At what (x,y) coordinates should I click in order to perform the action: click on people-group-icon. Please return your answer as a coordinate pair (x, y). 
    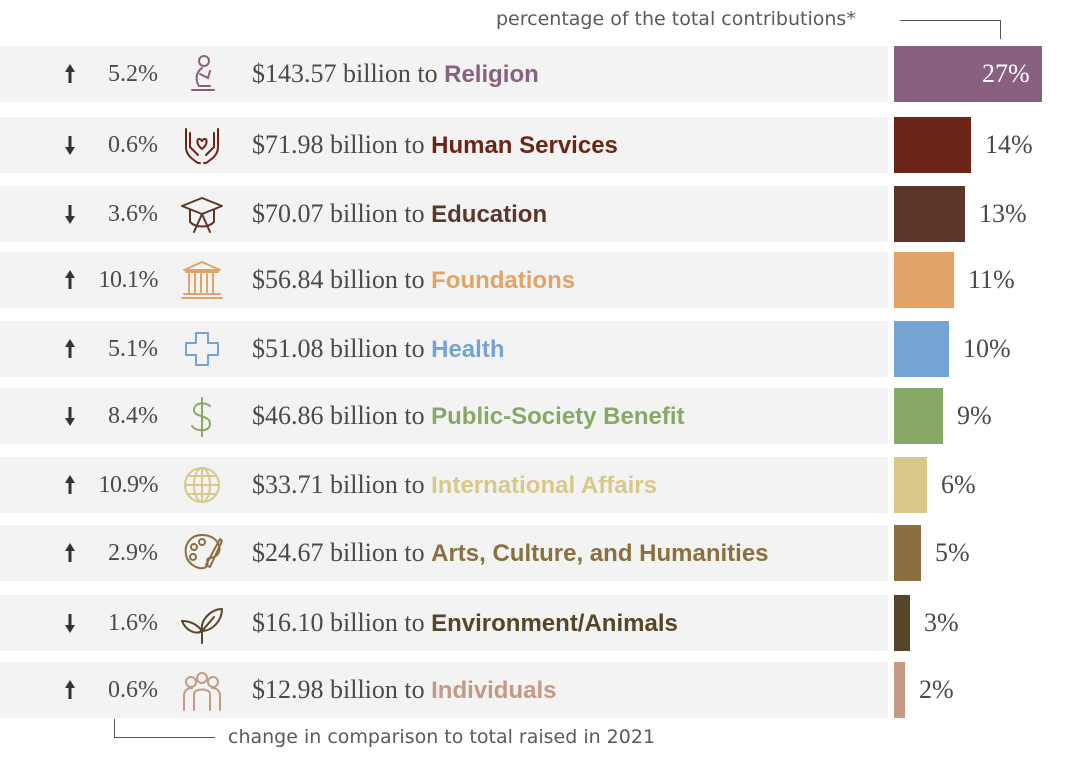
    Looking at the image, I should click on (202, 691).